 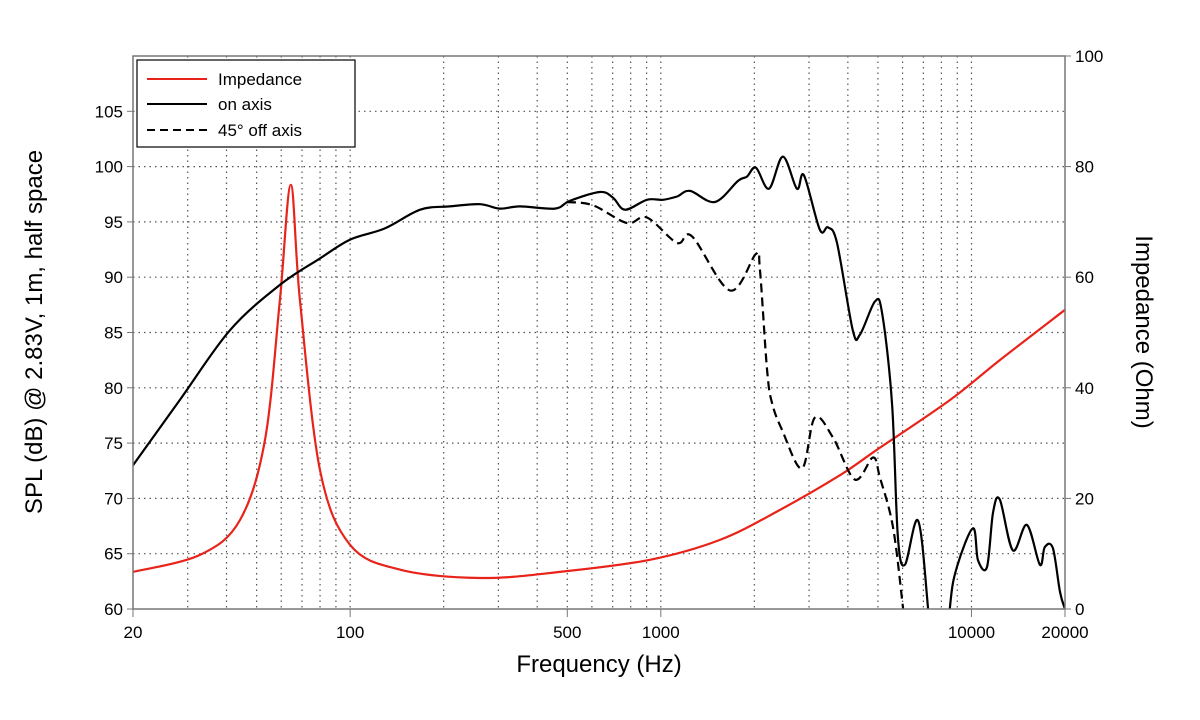 I want to click on legend: Impedance on axis 45° off axis, so click(x=246, y=103).